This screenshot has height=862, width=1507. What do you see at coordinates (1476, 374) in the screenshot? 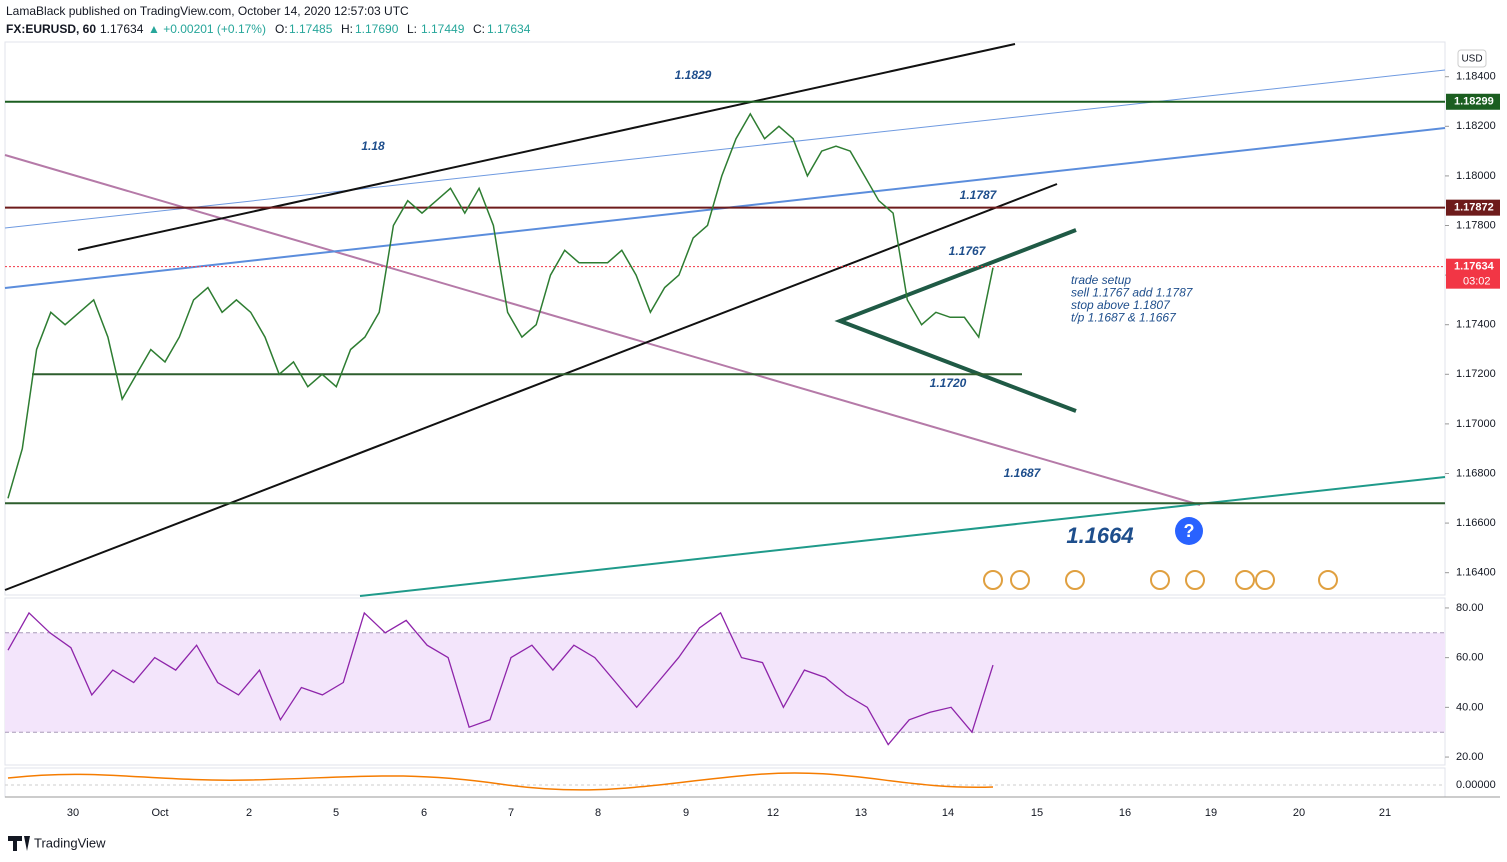
I see `price-tick-label: 1.17200` at bounding box center [1476, 374].